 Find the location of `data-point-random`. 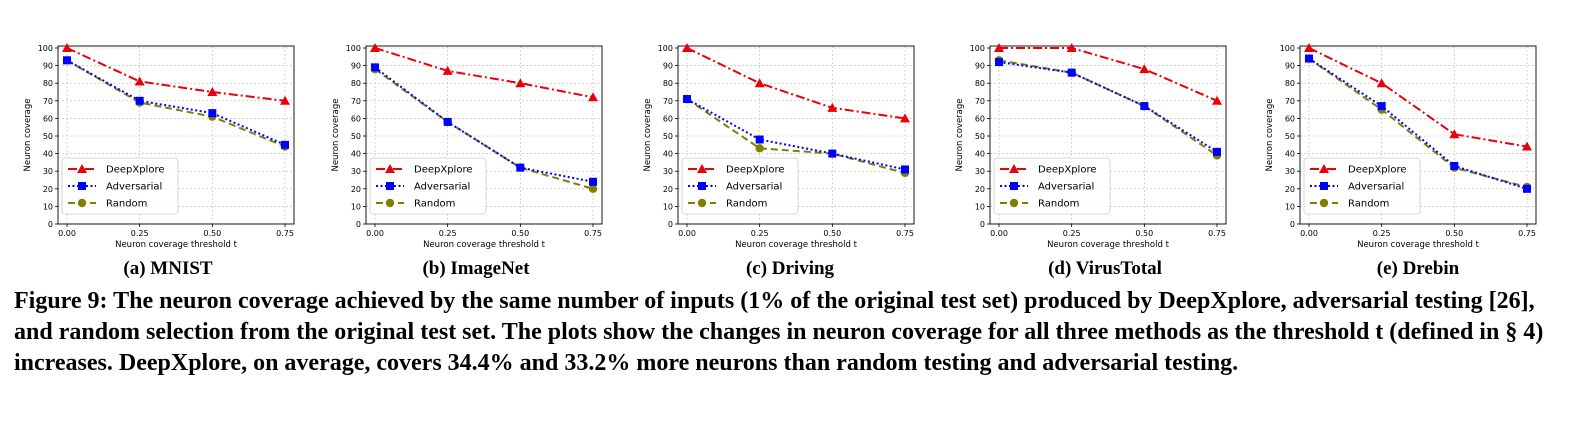

data-point-random is located at coordinates (759, 148).